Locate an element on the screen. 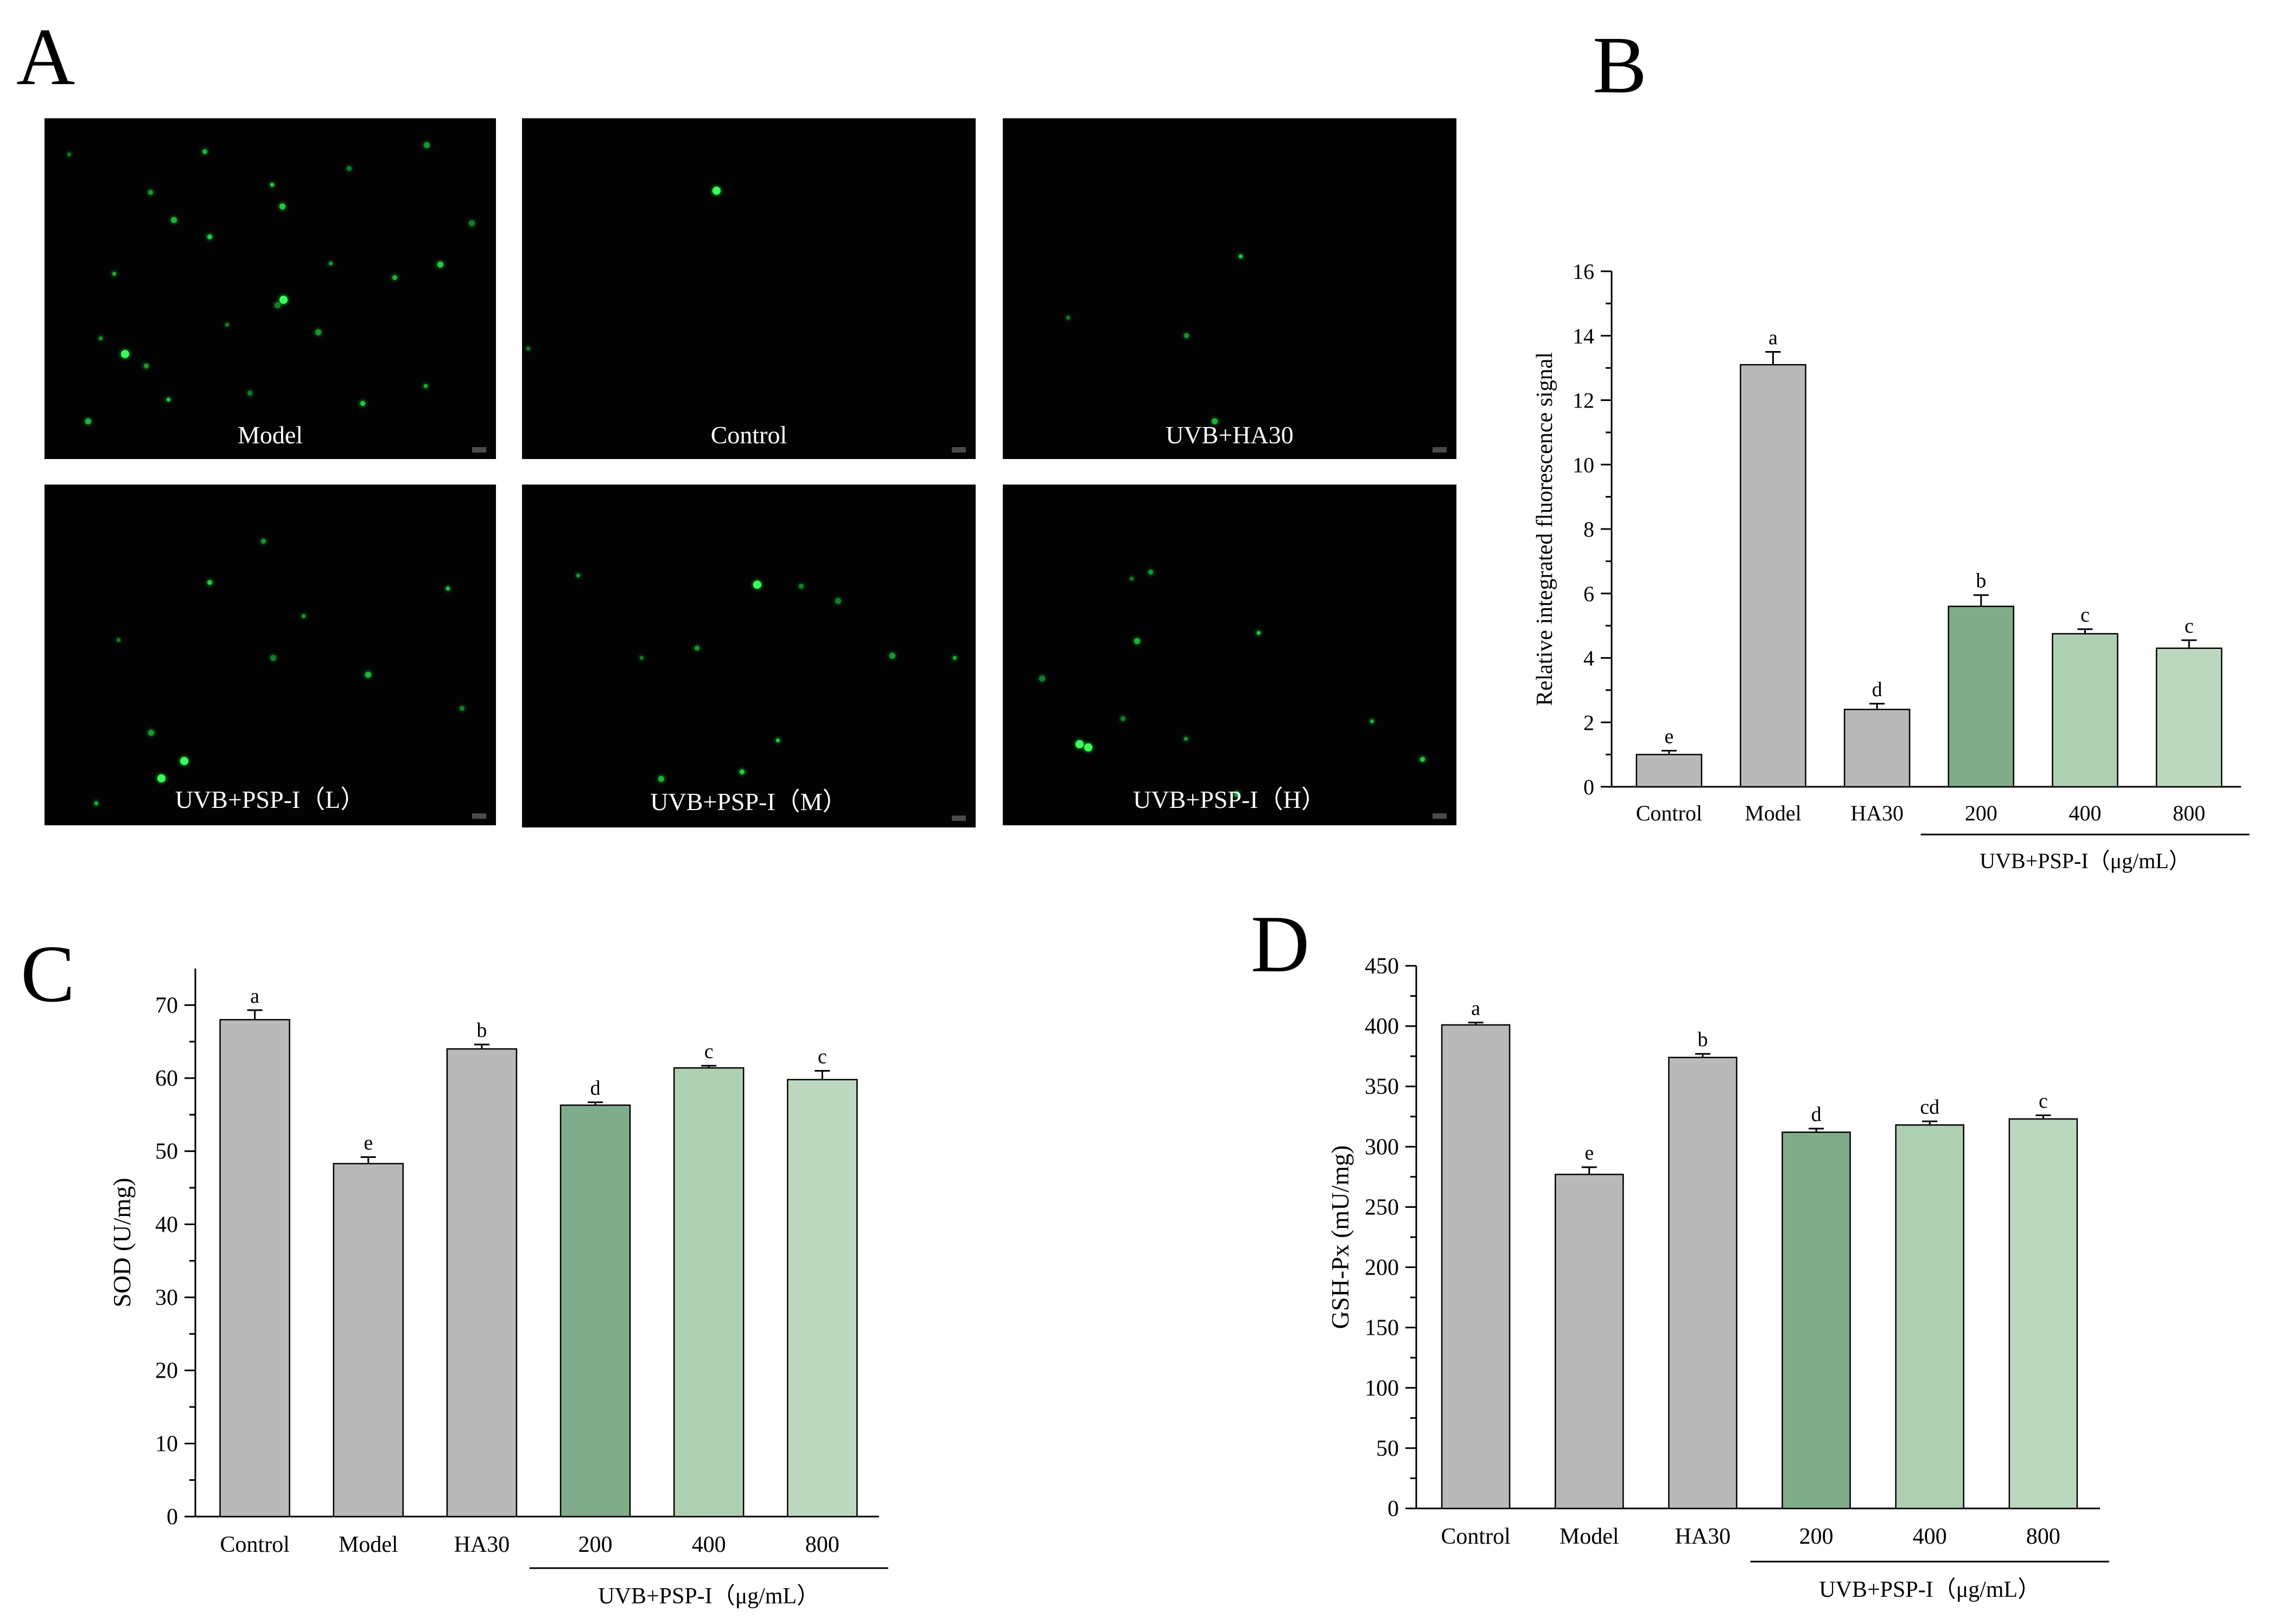  micrograph-4: UVB+PSP-I（L） is located at coordinates (270, 655).